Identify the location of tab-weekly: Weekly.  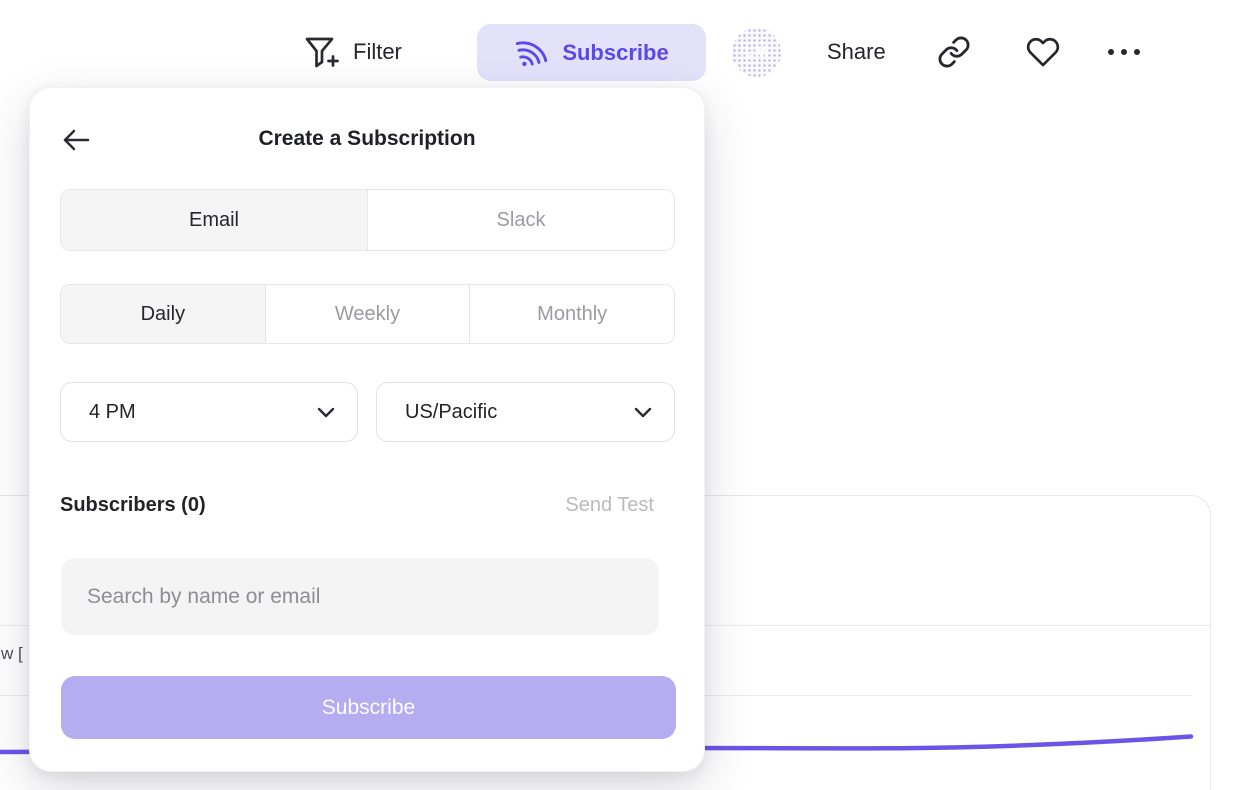
(367, 314).